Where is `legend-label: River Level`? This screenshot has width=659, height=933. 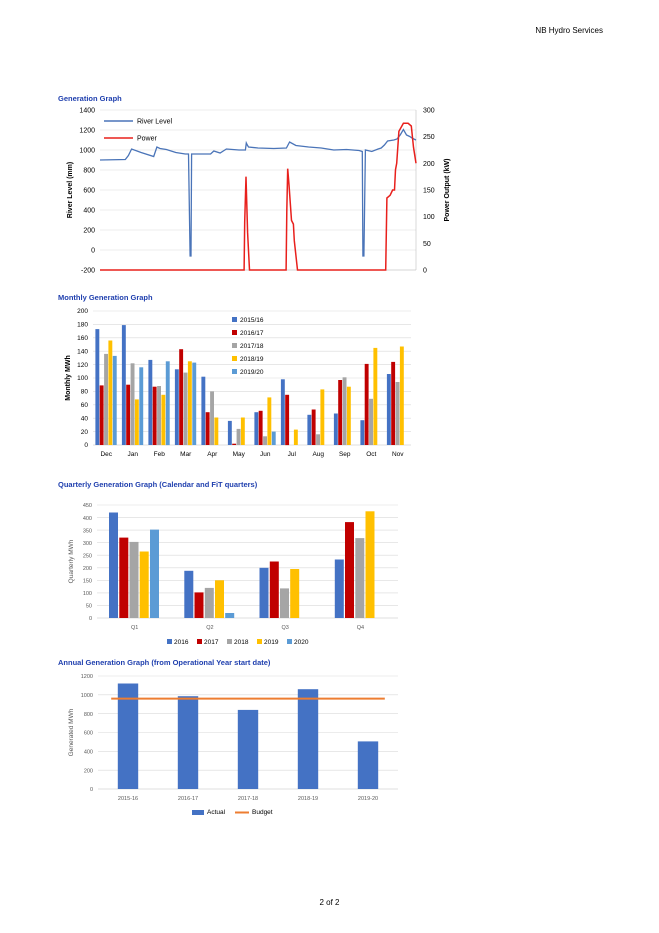
legend-label: River Level is located at coordinates (154, 122).